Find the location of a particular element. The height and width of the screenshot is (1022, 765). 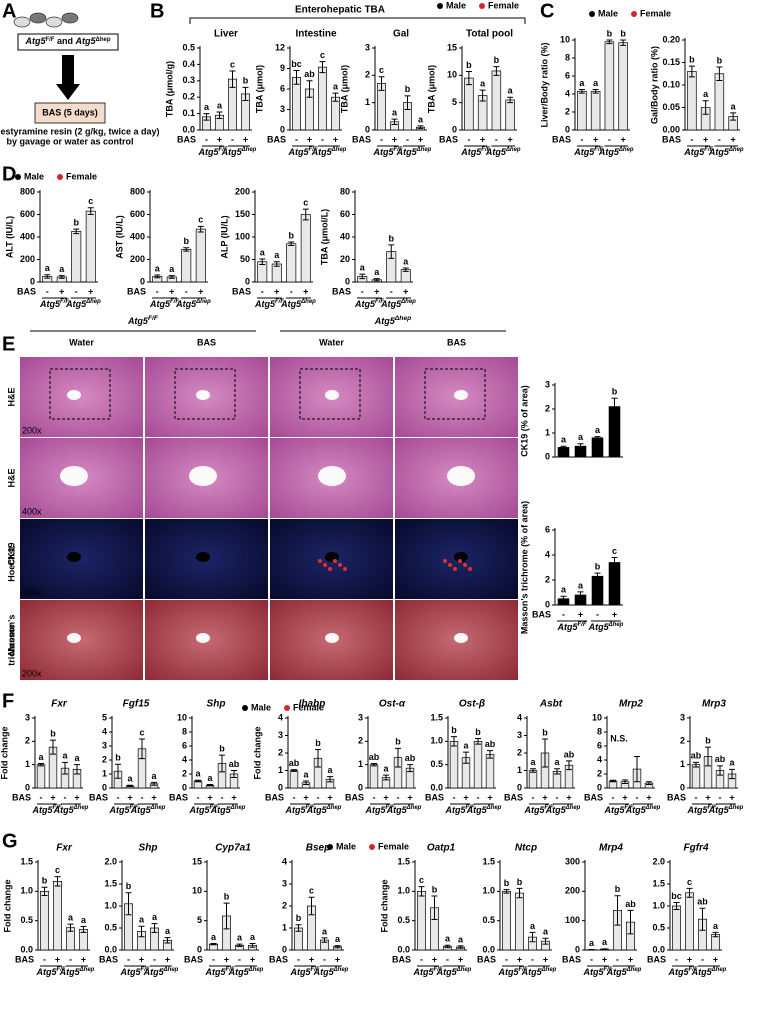

significance-letter: c is located at coordinates (305, 202).